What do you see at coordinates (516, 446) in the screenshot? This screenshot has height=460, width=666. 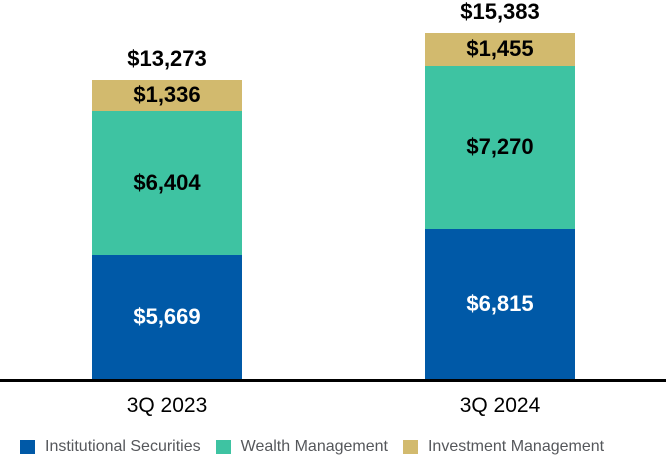 I see `legend-label: Investment Management` at bounding box center [516, 446].